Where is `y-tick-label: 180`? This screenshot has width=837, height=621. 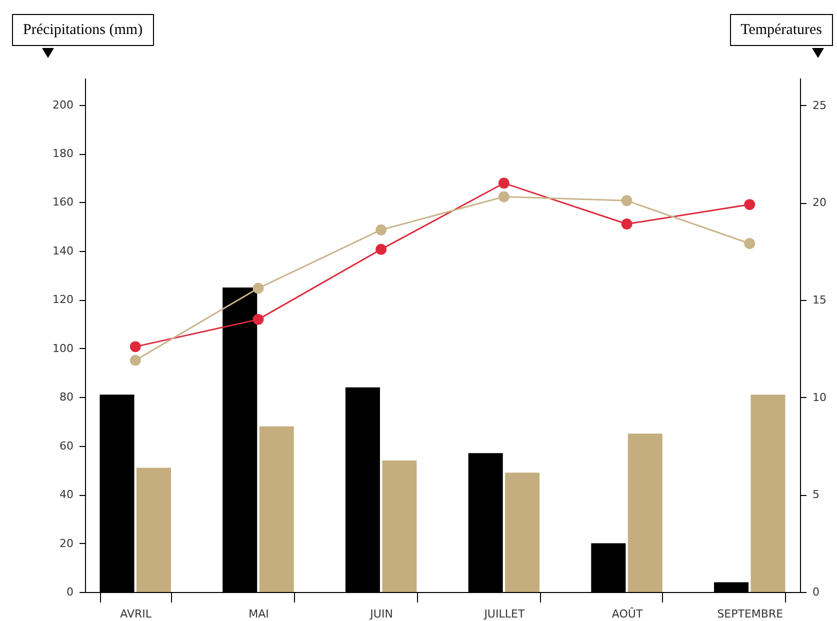
y-tick-label: 180 is located at coordinates (63, 153).